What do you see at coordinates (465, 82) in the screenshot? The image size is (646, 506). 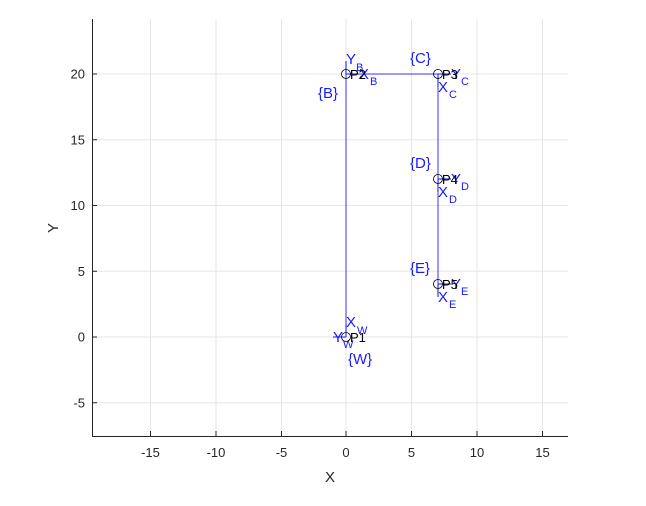 I see `frame-c-y-sub: C` at bounding box center [465, 82].